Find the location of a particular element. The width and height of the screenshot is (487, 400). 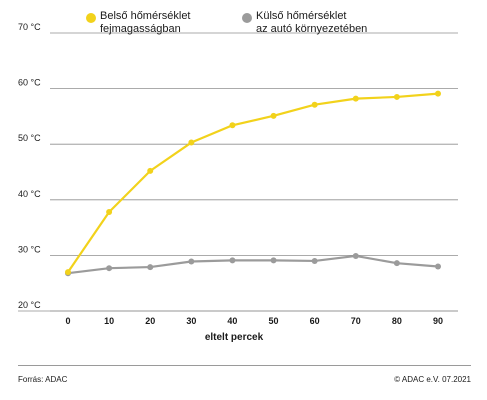

y-tick-label: 60 °C is located at coordinates (29, 83).